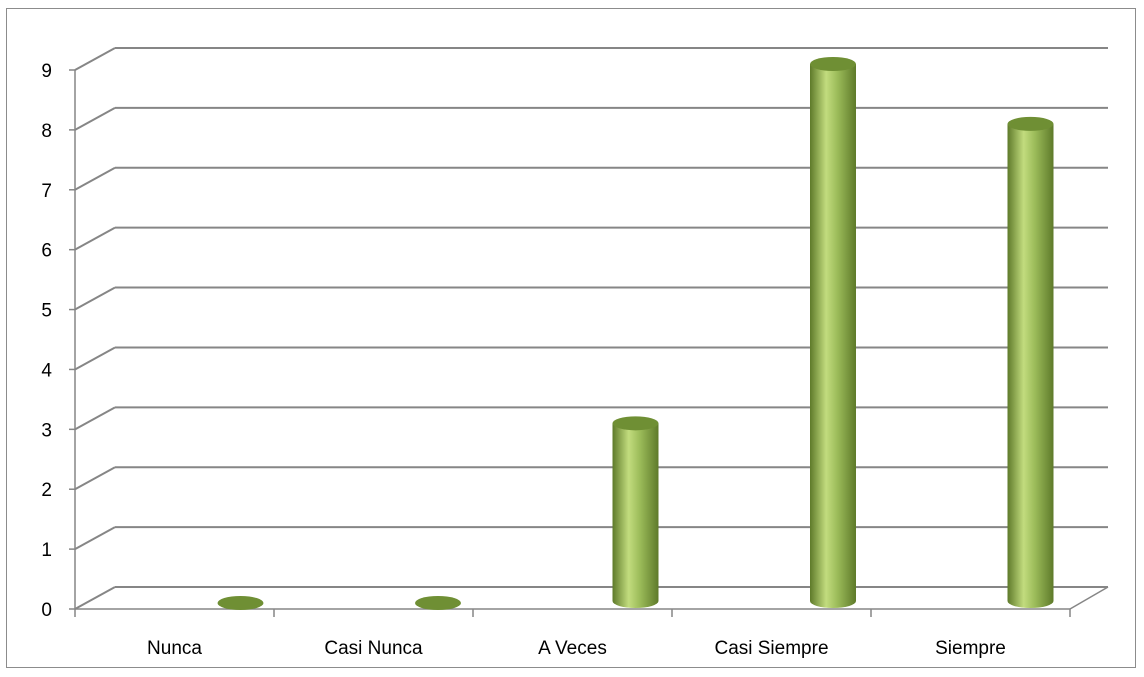 Image resolution: width=1144 pixels, height=677 pixels. Describe the element at coordinates (46, 430) in the screenshot. I see `y-tick-label: 3` at that location.